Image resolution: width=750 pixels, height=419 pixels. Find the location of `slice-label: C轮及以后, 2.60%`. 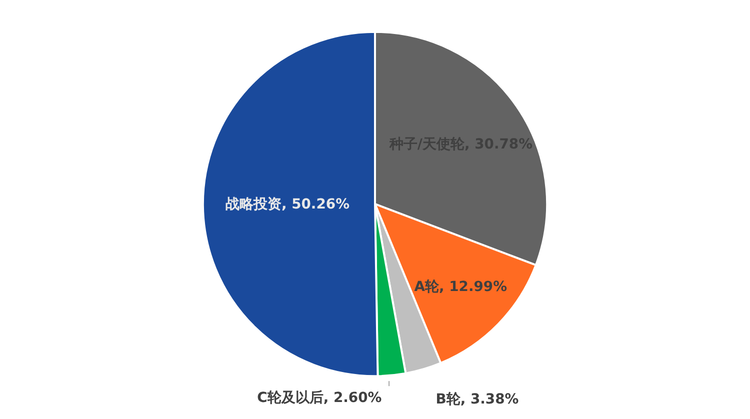

slice-label: C轮及以后, 2.60% is located at coordinates (319, 397).